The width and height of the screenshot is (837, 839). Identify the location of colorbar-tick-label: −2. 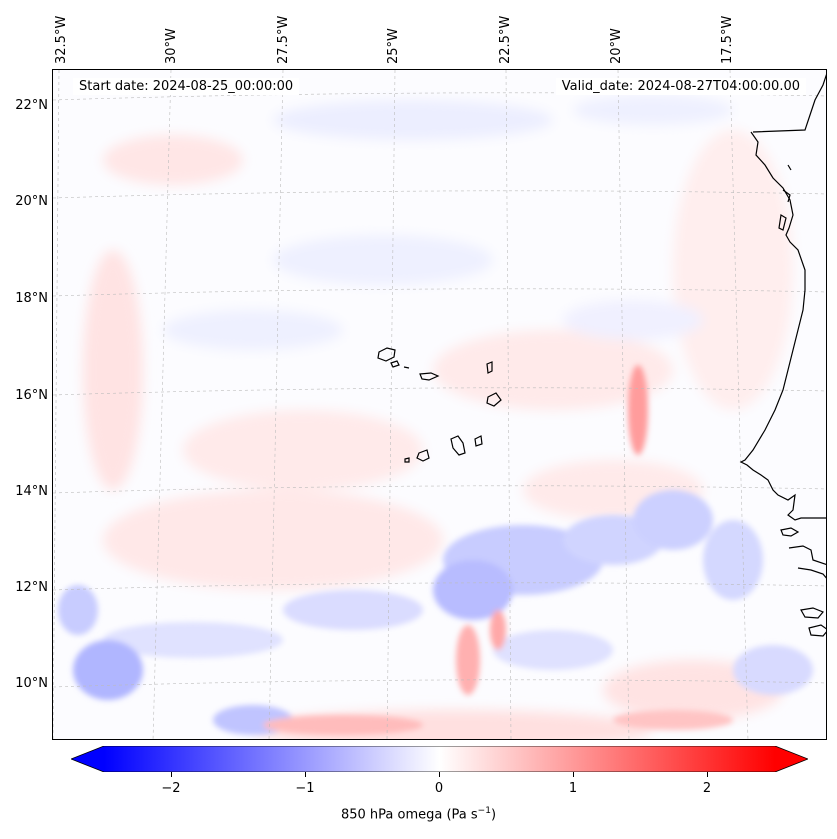
(171, 788).